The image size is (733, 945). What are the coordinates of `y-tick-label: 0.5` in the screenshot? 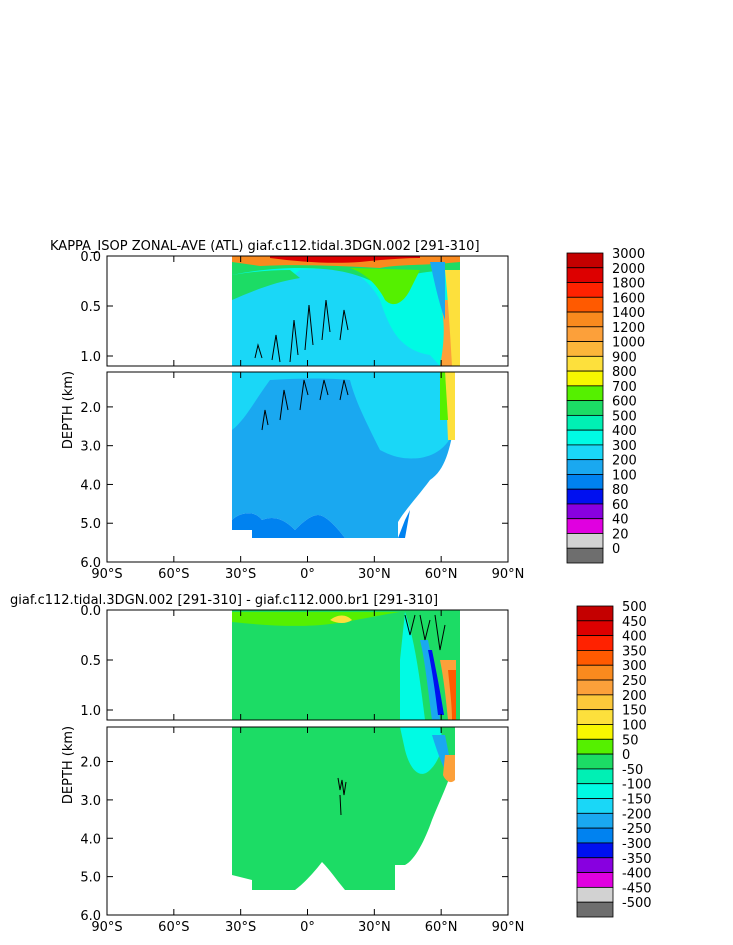 It's located at (90, 661).